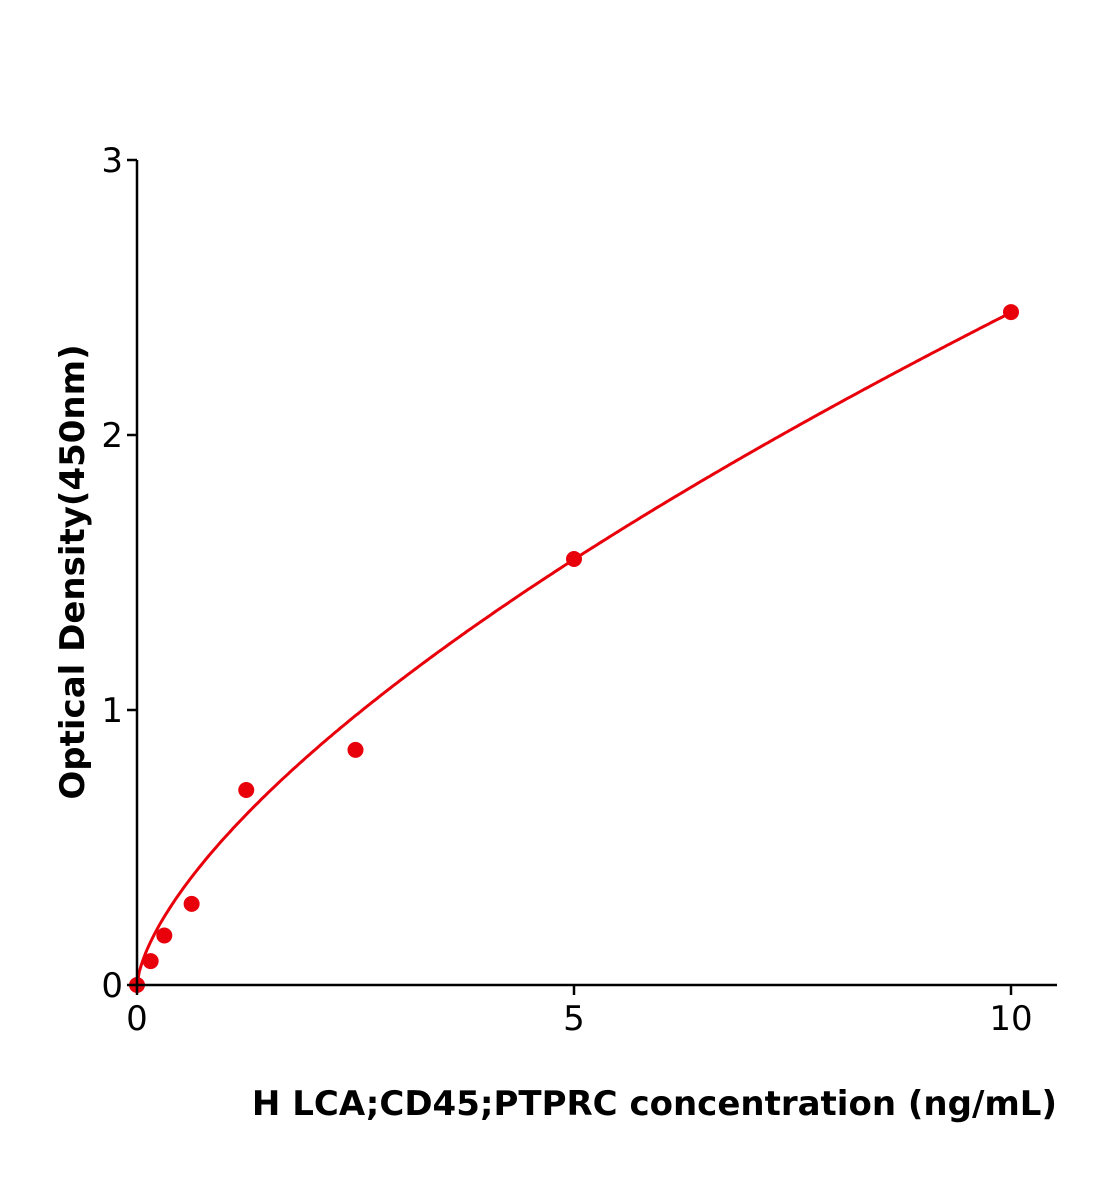  I want to click on y-tick-label: 3, so click(112, 161).